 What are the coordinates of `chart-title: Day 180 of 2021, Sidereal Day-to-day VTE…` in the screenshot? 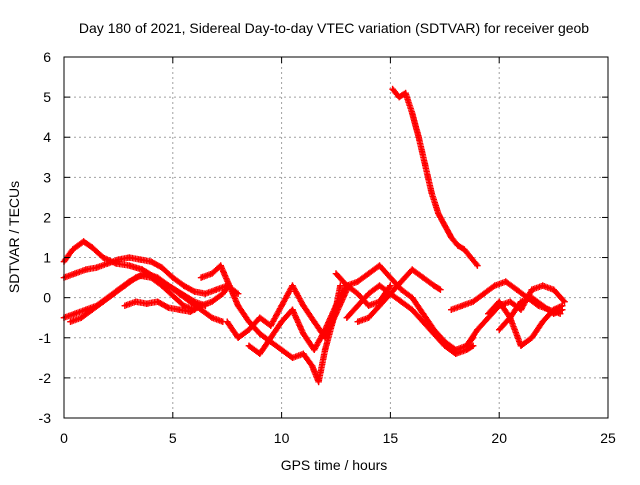 It's located at (334, 28).